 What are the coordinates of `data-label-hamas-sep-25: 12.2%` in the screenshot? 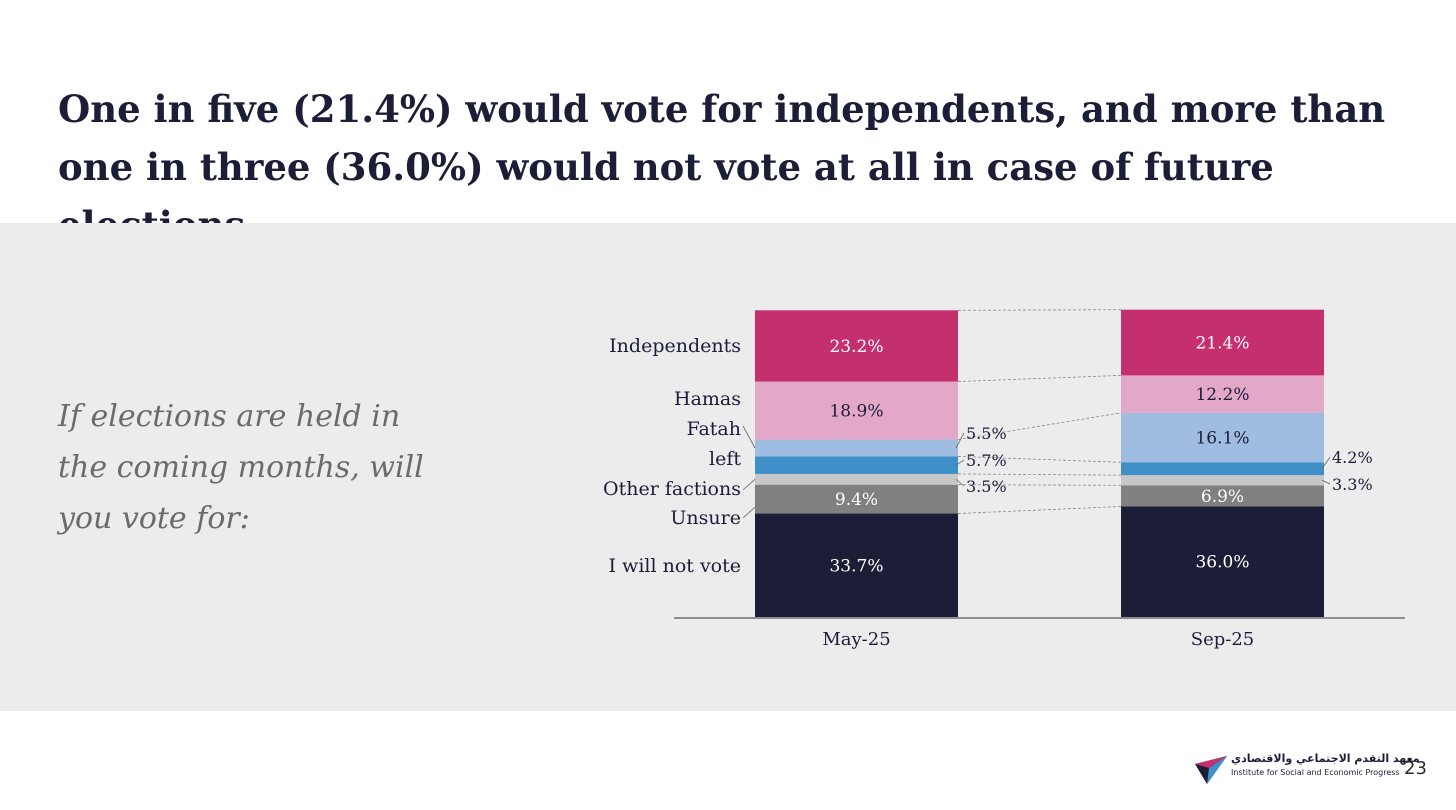 It's located at (1222, 395).